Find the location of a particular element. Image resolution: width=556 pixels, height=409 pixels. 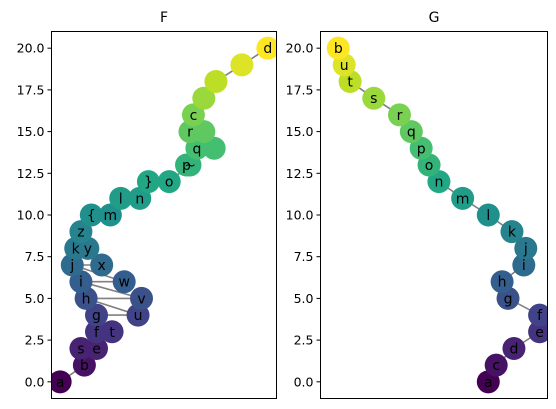

panel-g-y-tick-label: 12.5 is located at coordinates (300, 173).